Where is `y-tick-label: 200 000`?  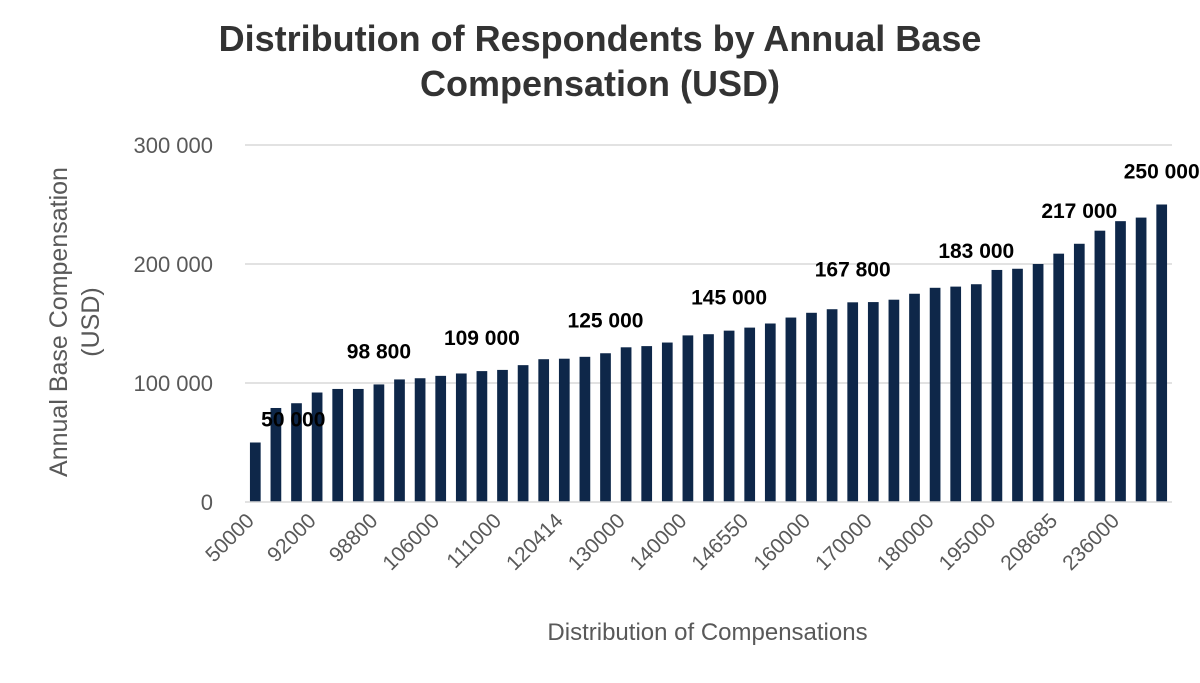
y-tick-label: 200 000 is located at coordinates (173, 264).